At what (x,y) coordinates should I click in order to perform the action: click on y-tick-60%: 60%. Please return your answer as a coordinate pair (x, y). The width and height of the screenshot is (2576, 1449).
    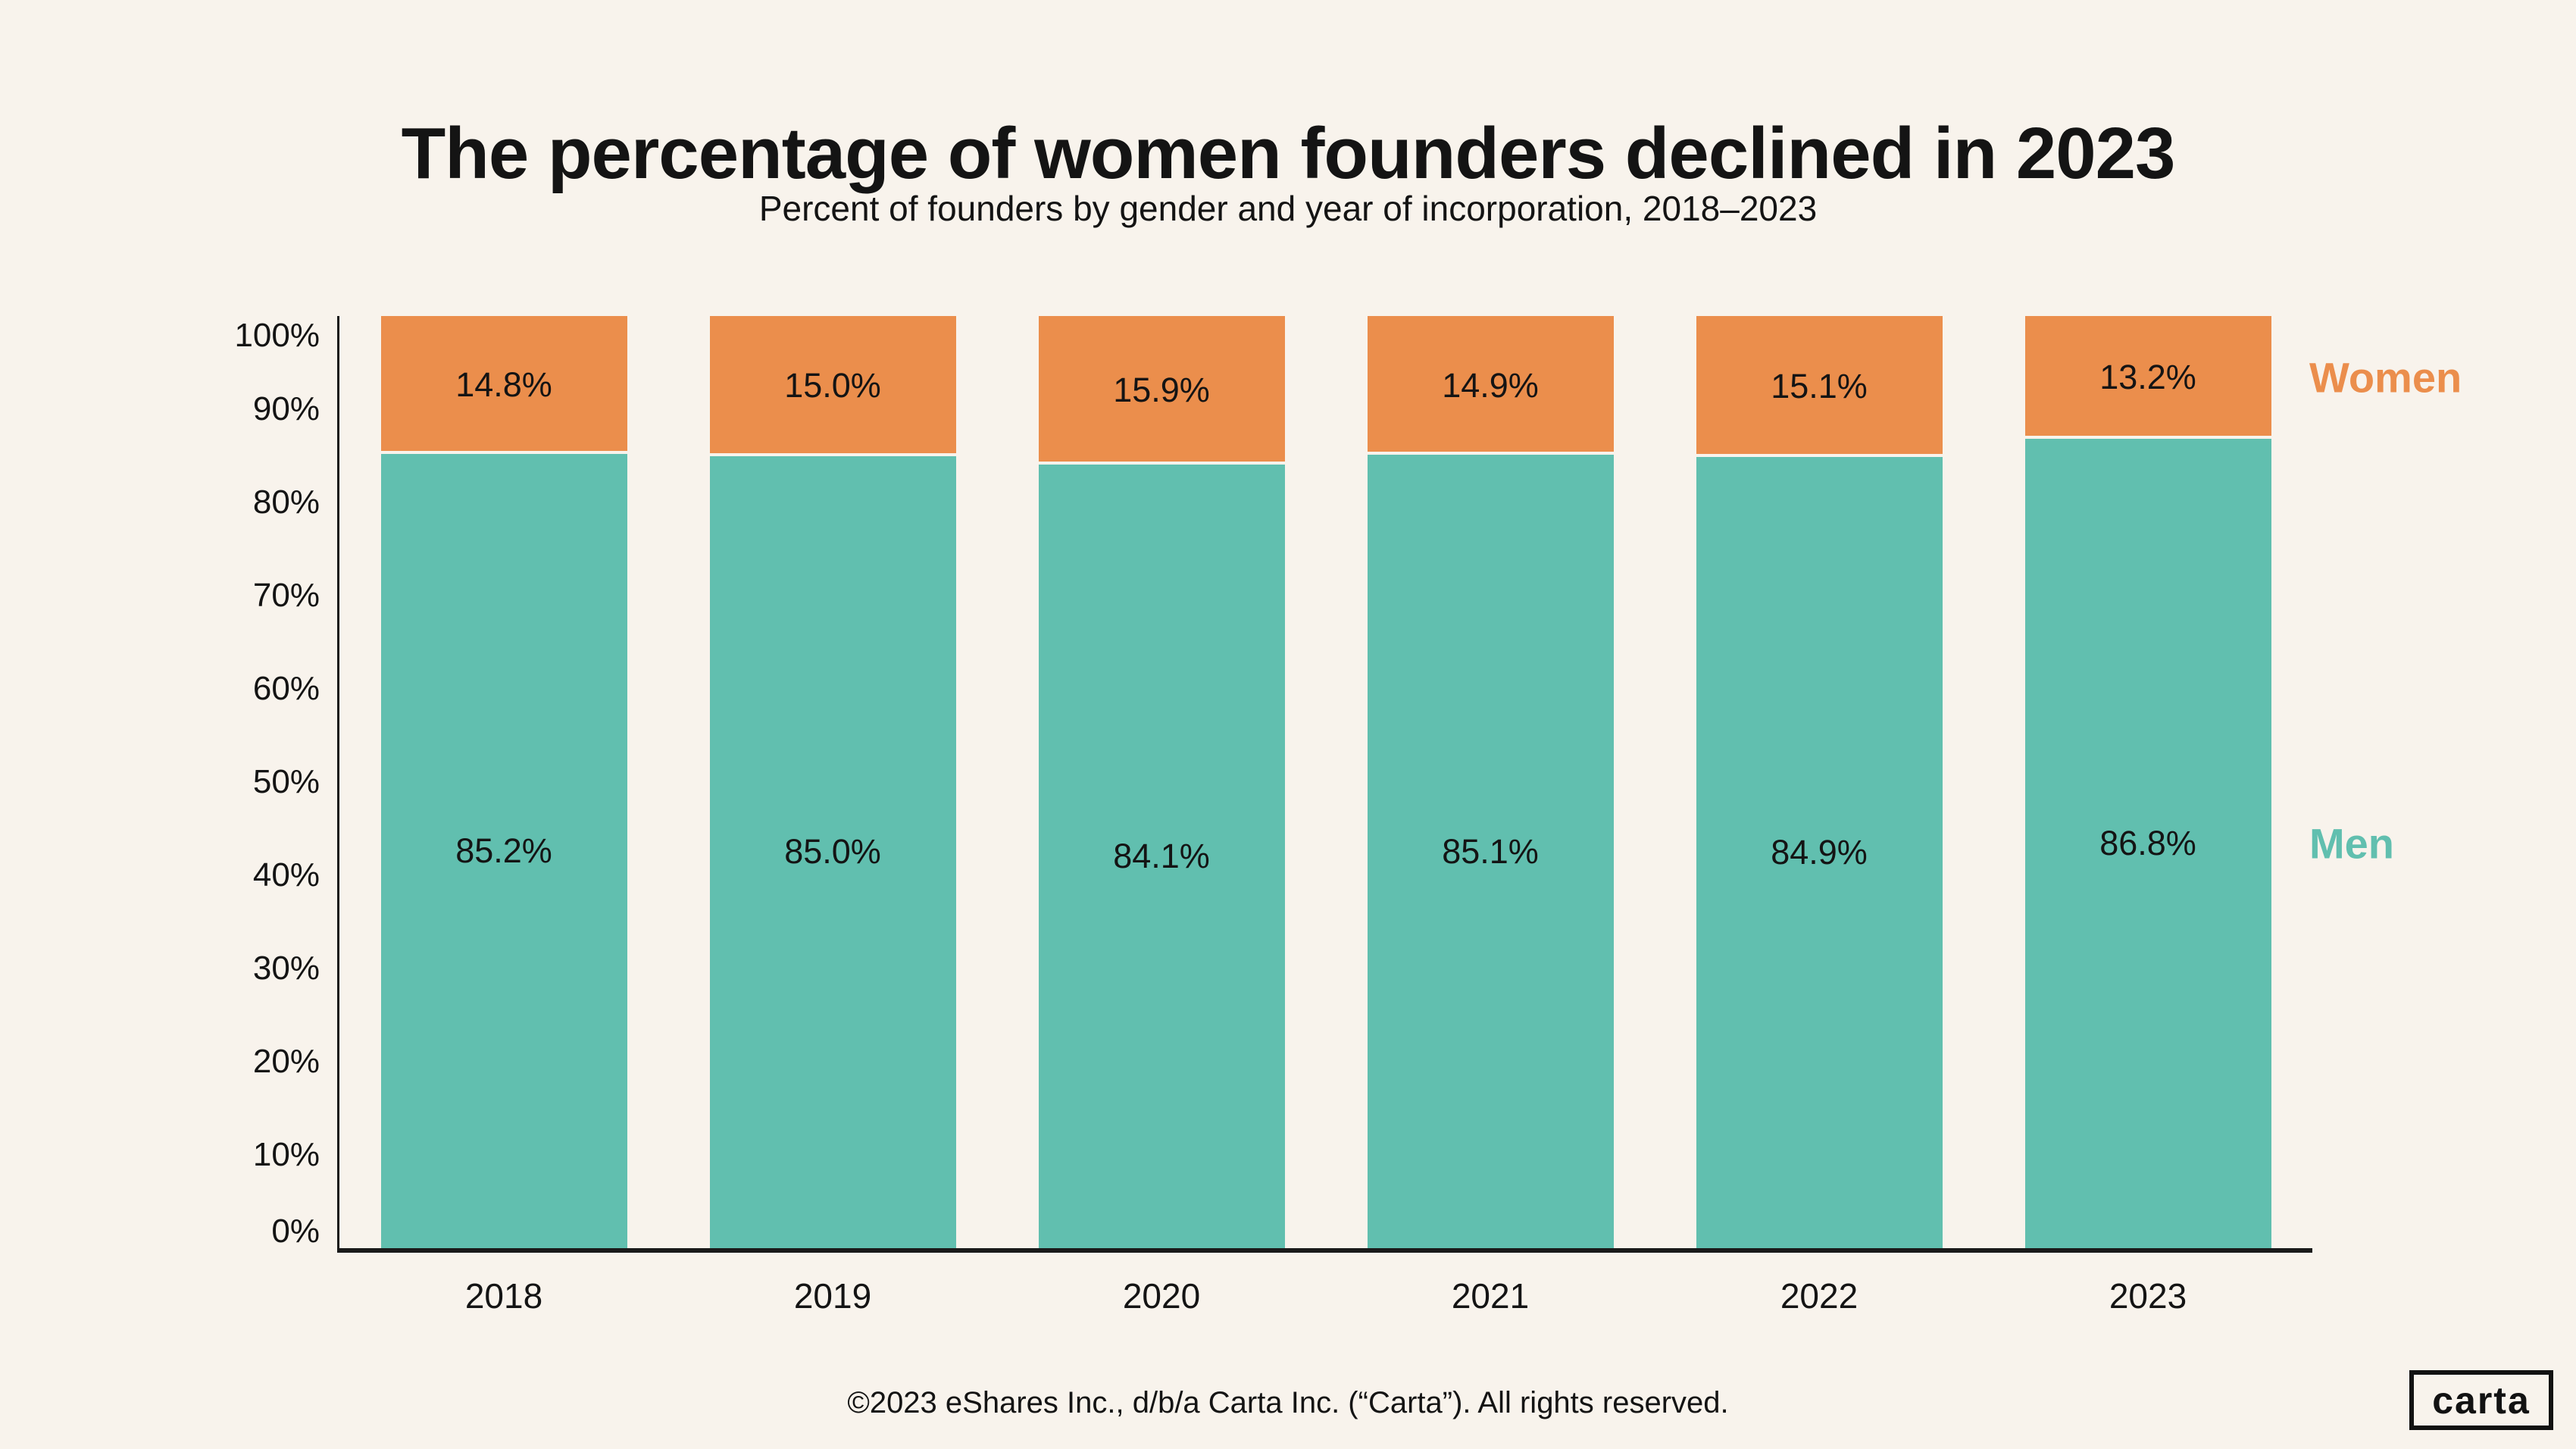
    Looking at the image, I should click on (286, 688).